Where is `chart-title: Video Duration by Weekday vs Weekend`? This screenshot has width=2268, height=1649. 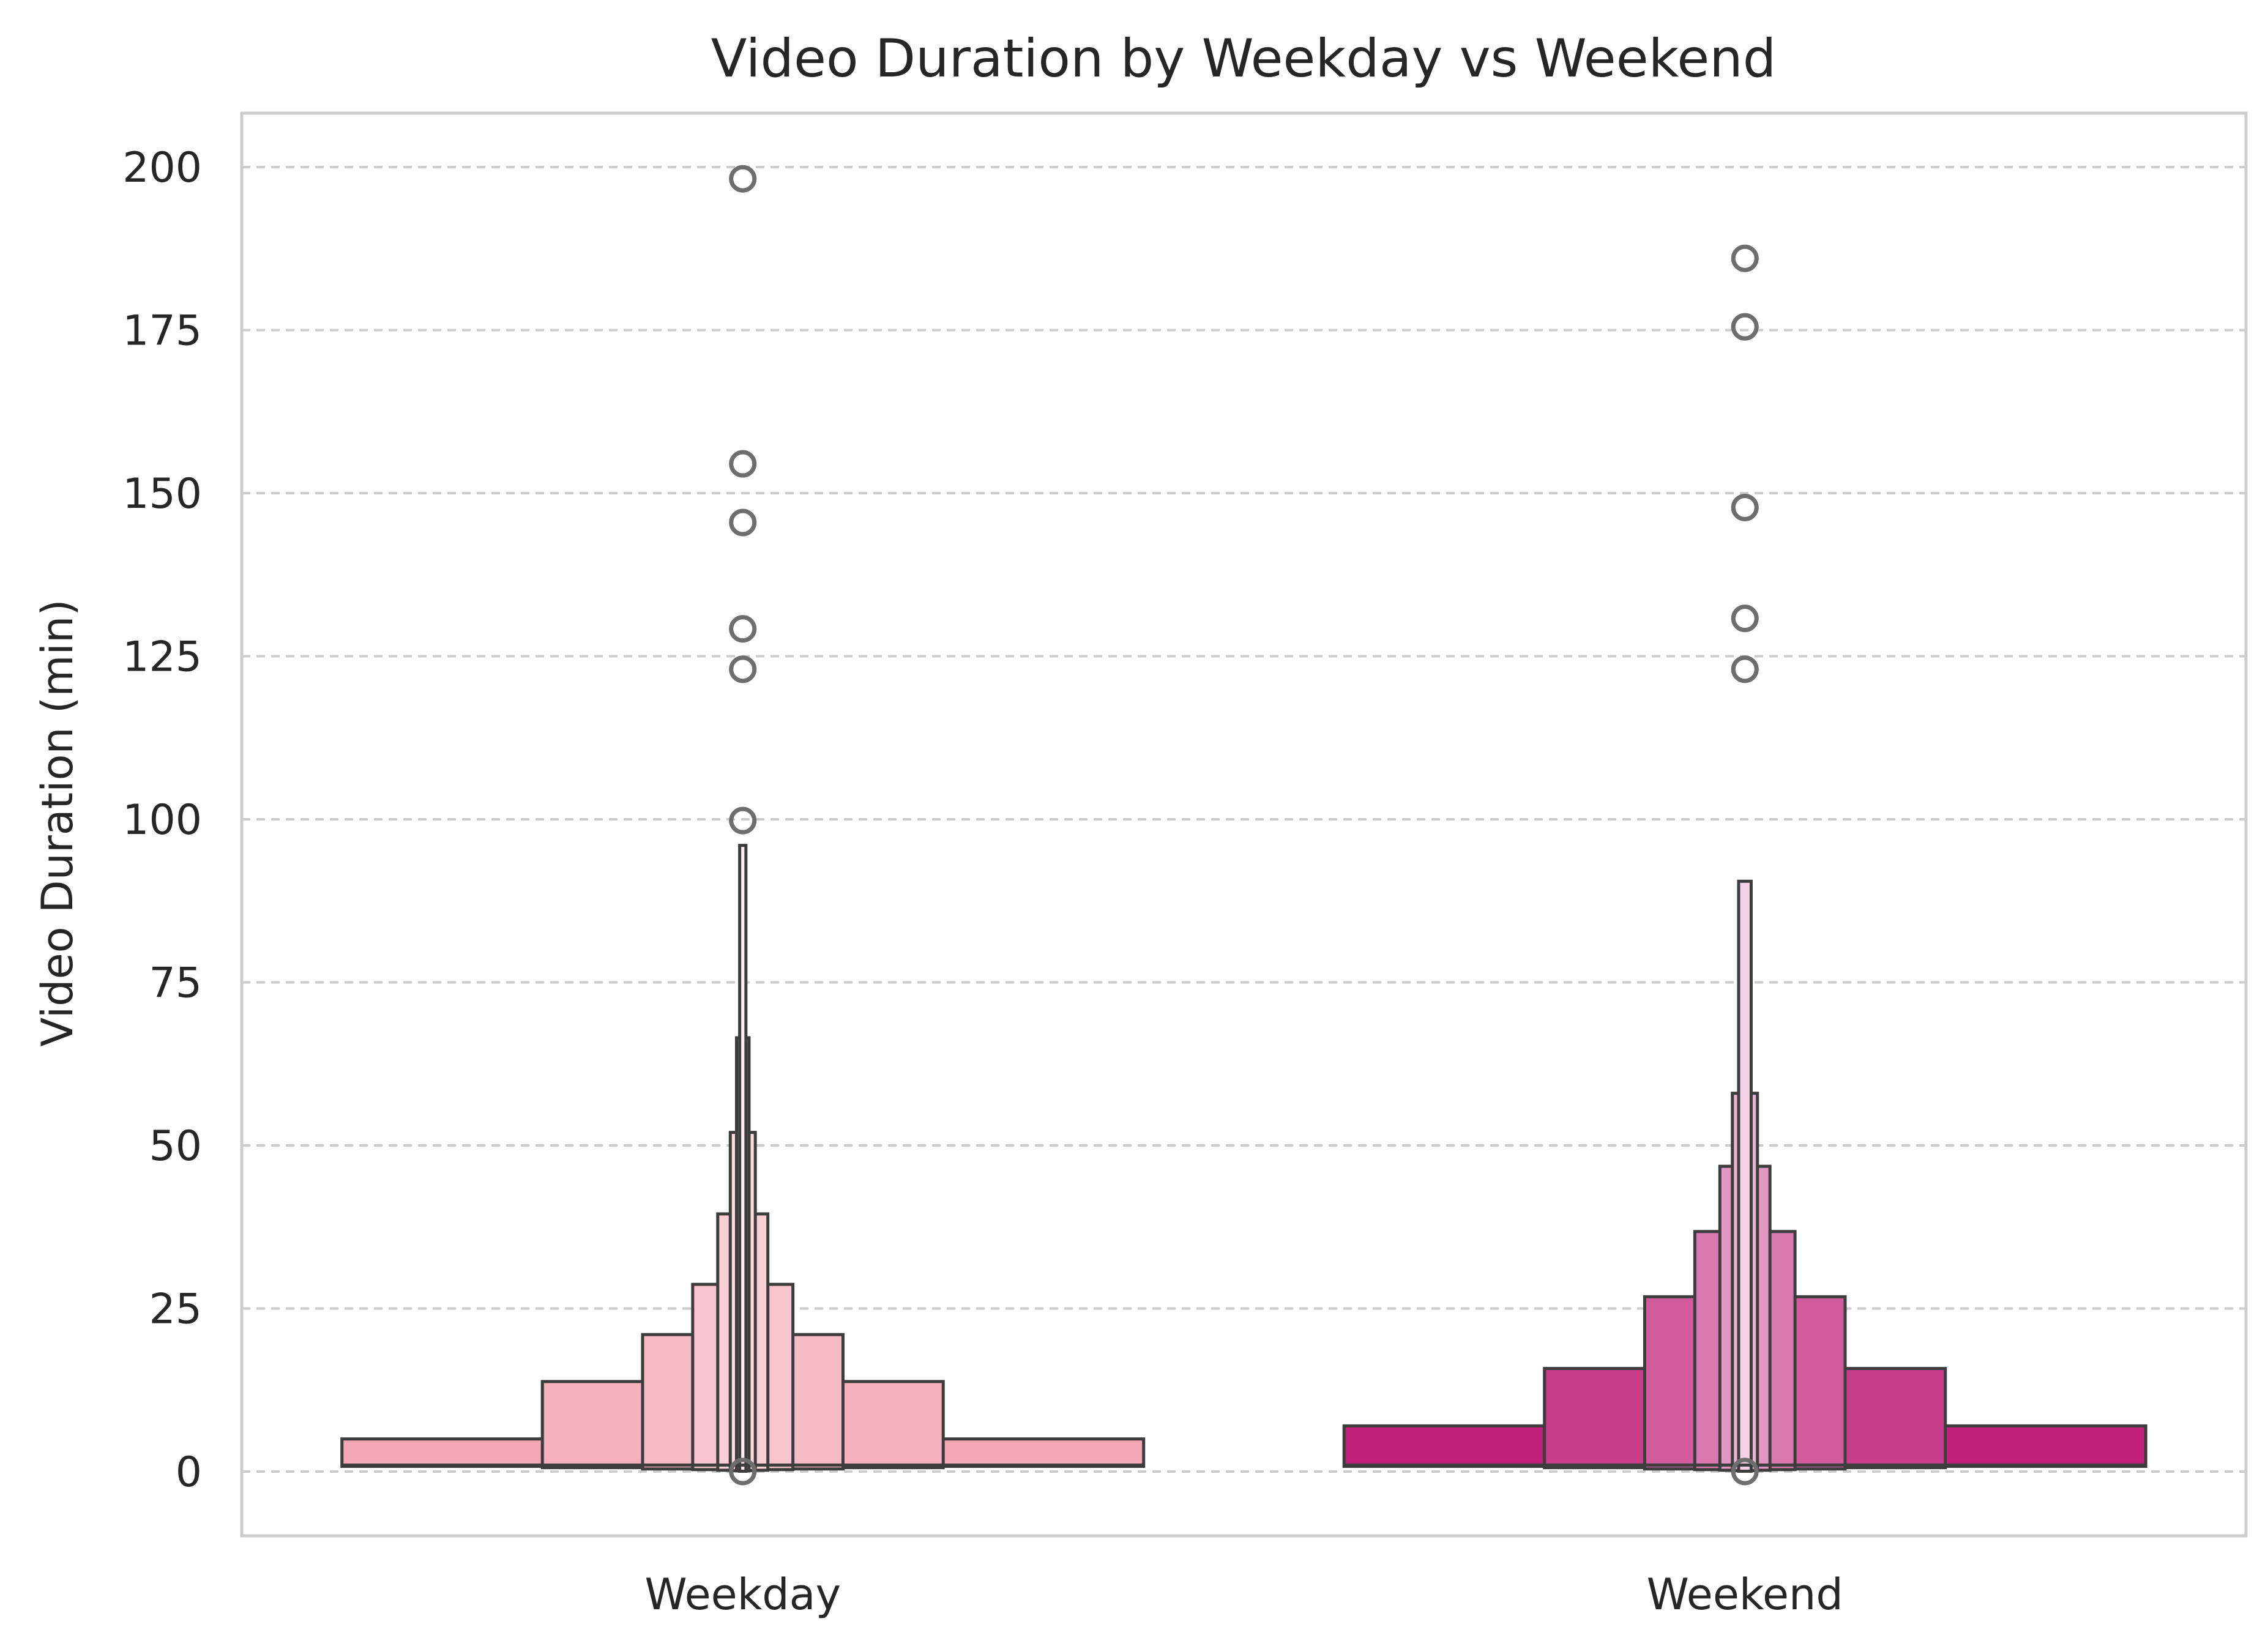 chart-title: Video Duration by Weekday vs Weekend is located at coordinates (1244, 58).